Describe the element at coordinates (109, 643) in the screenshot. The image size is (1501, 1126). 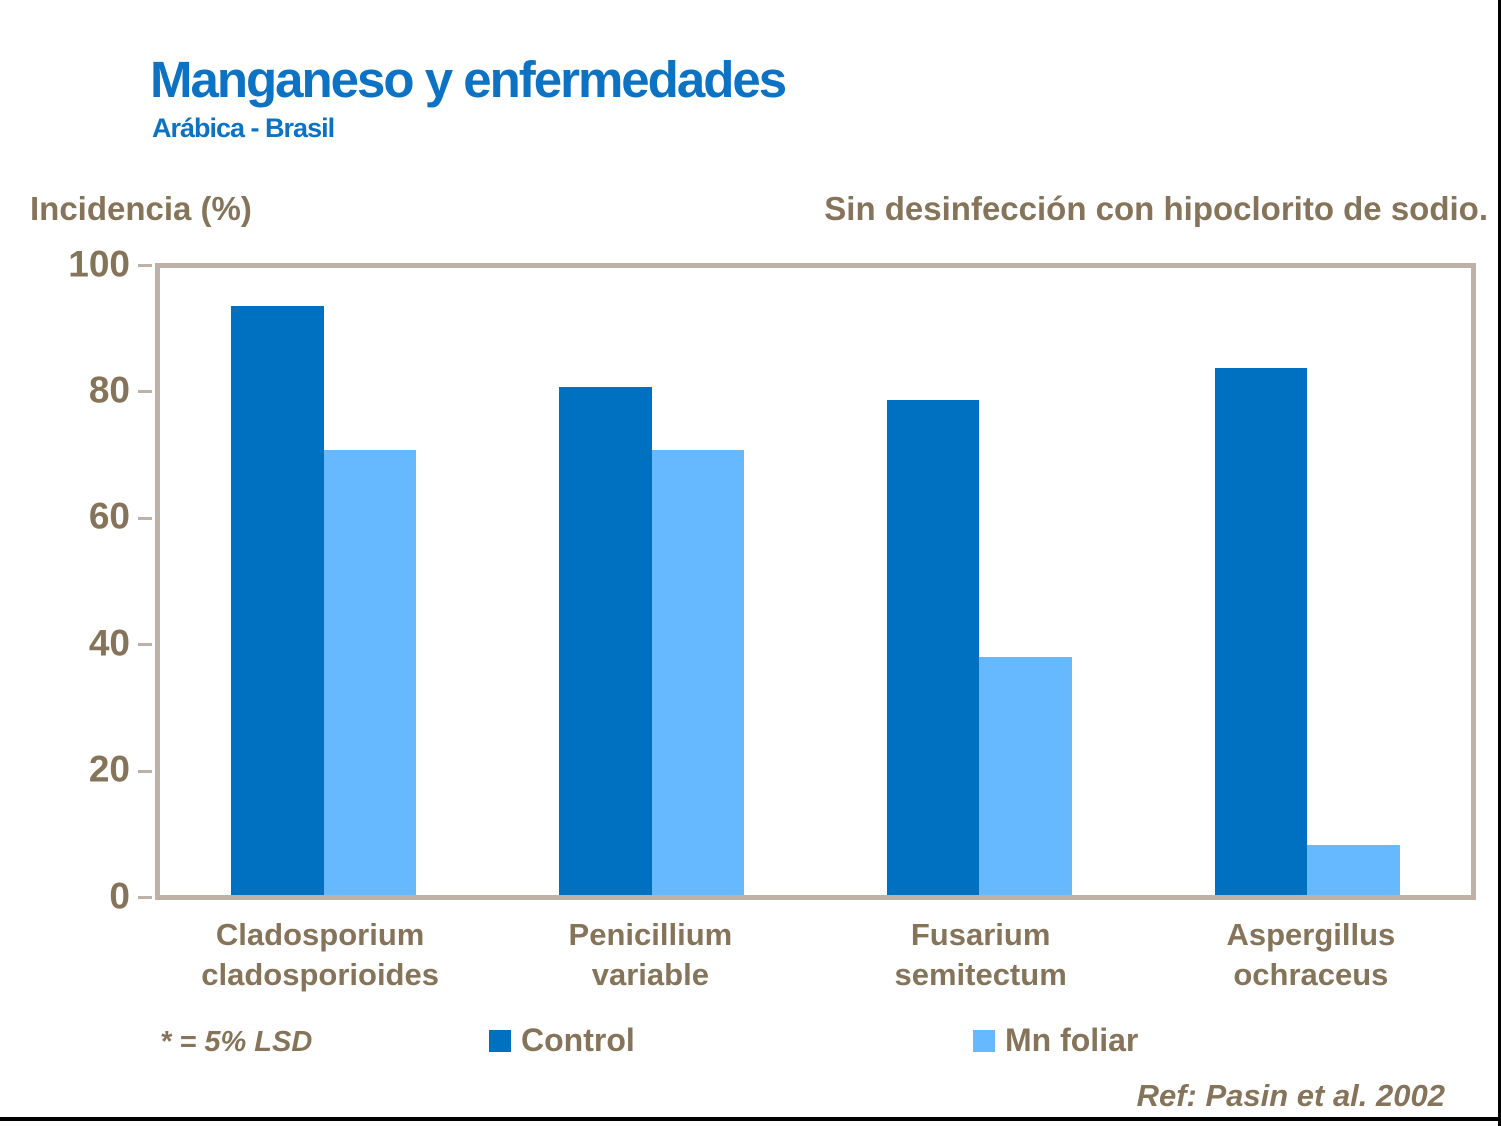
I see `y-tick-label-40: 40` at that location.